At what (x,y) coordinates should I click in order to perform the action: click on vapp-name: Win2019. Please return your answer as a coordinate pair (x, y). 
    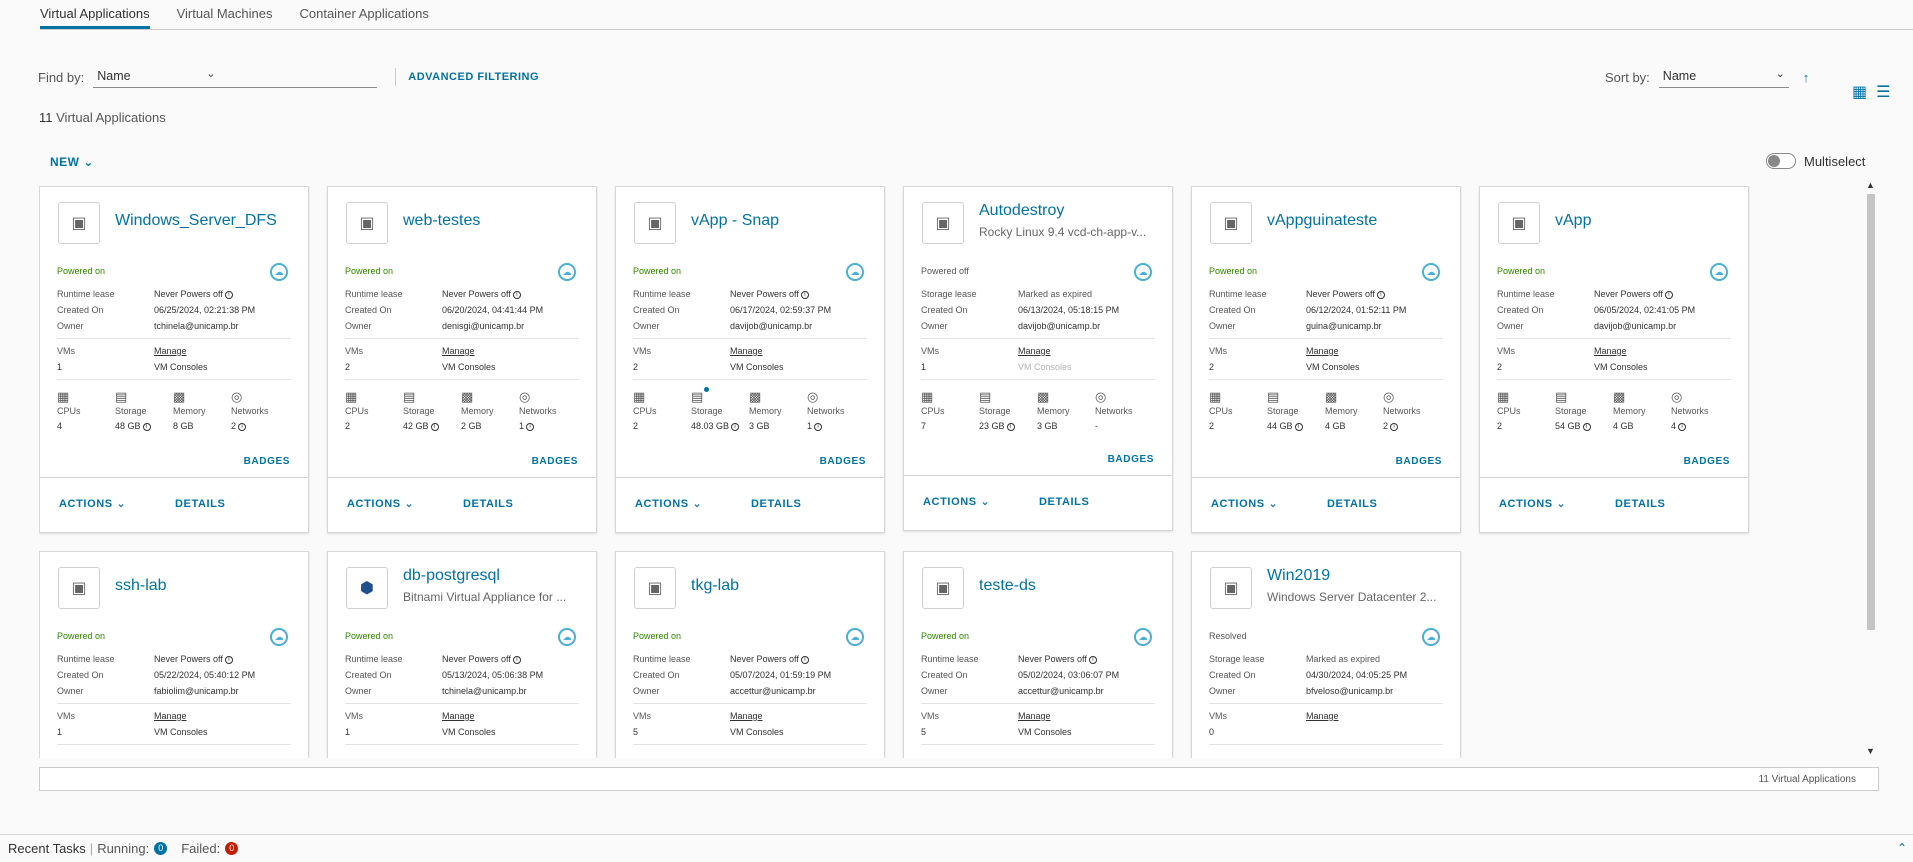
    Looking at the image, I should click on (1299, 575).